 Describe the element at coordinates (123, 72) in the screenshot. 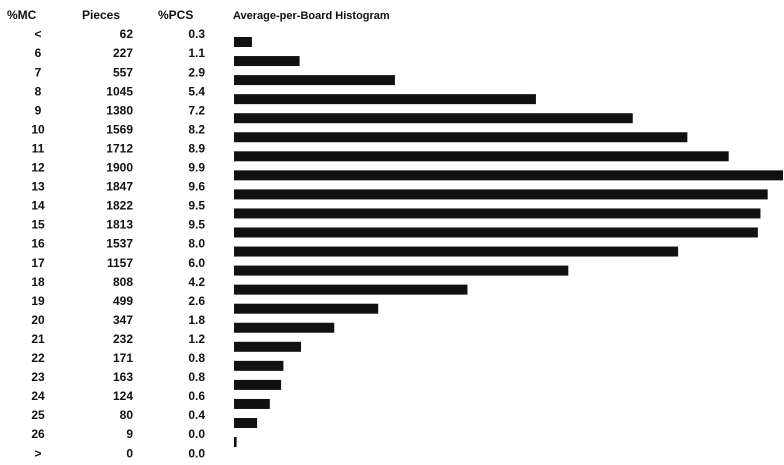

I see `pieces-value: 557` at that location.